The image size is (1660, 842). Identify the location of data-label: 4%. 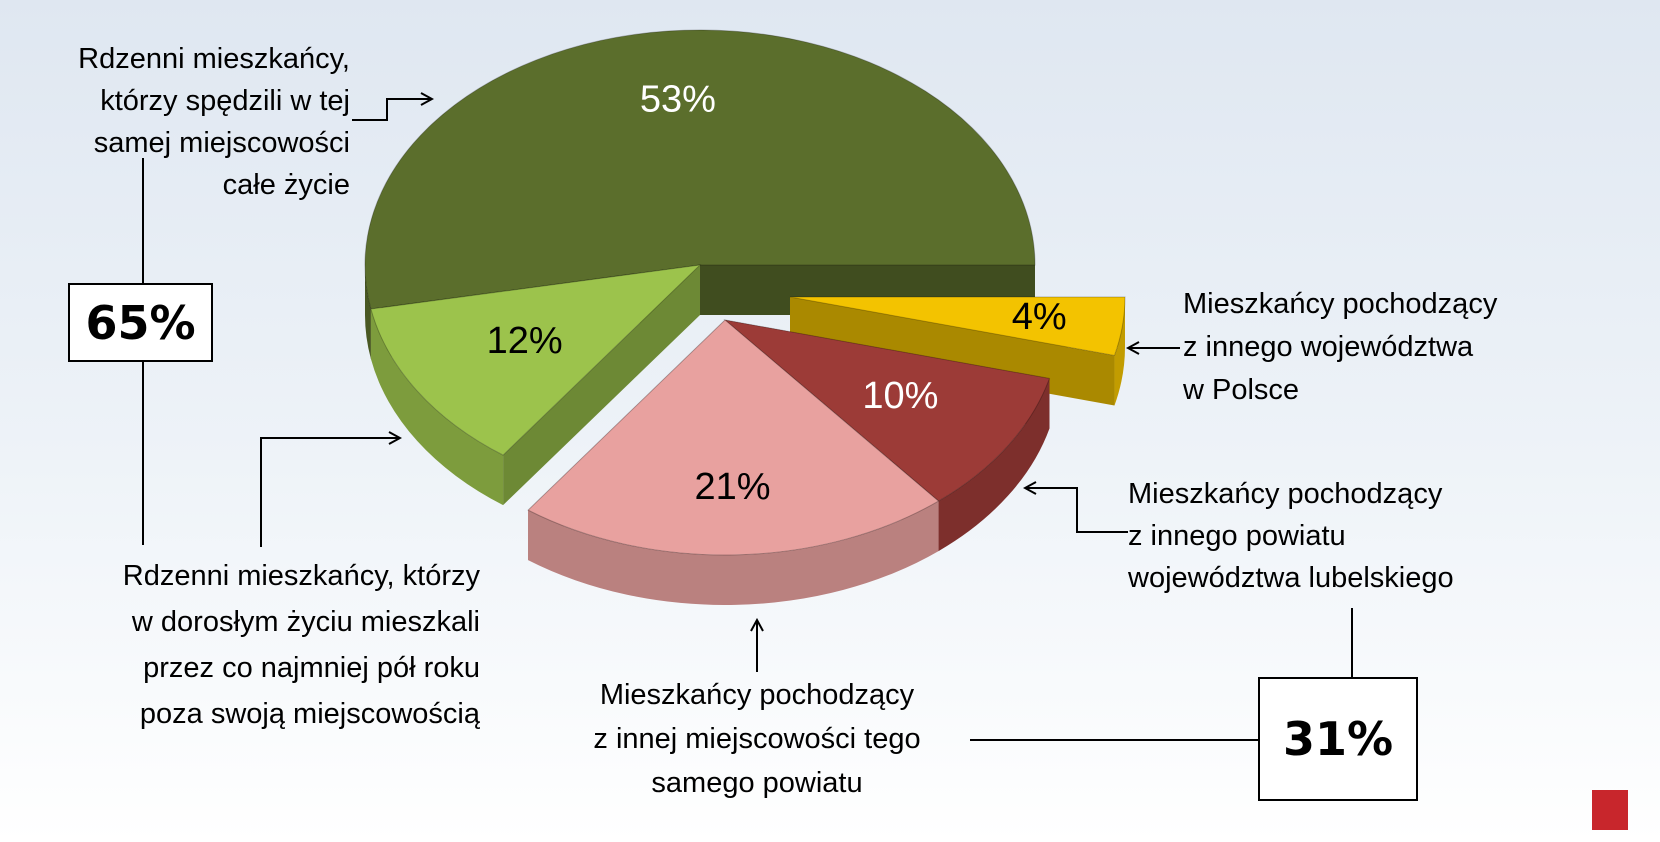
(1039, 317).